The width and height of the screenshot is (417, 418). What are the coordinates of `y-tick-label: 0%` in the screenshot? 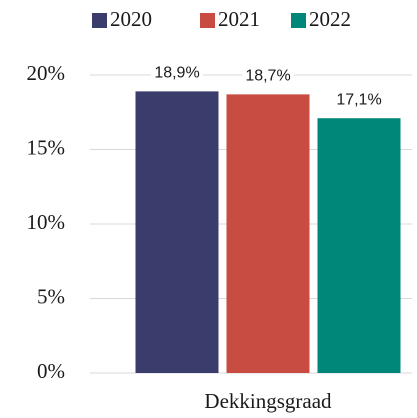 It's located at (51, 371).